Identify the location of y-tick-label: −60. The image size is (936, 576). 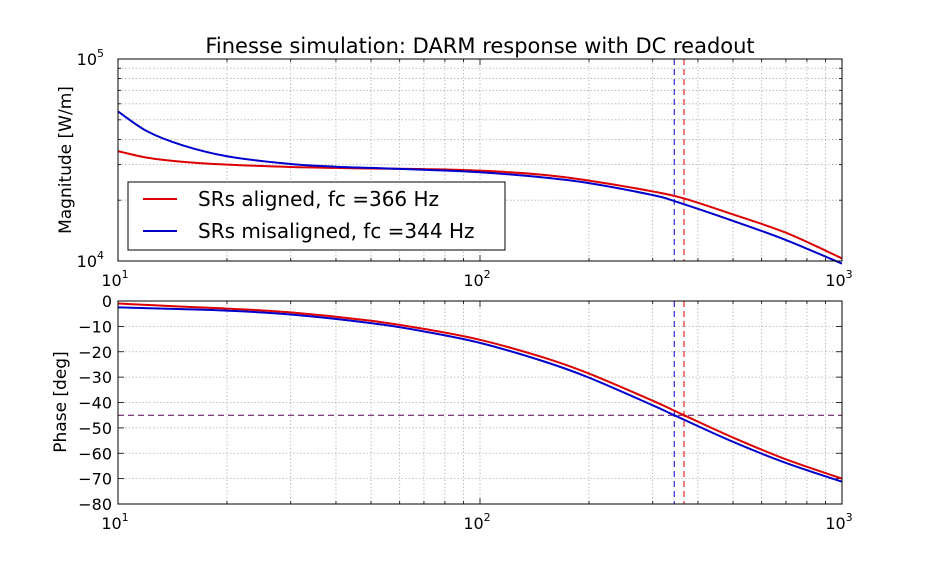
(95, 453).